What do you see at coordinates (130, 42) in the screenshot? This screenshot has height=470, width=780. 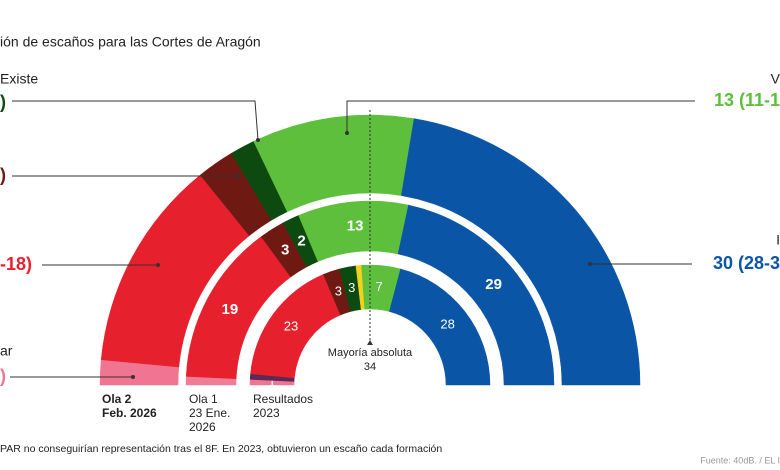 I see `chart-title: ión de escaños para las Cortes de Aragón` at bounding box center [130, 42].